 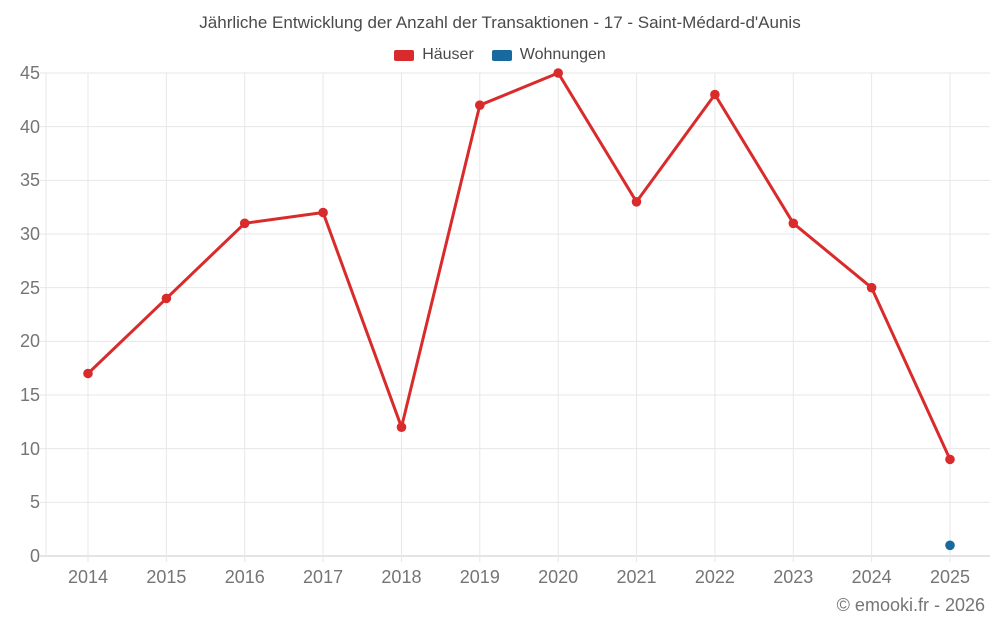 What do you see at coordinates (479, 577) in the screenshot?
I see `x-tick-label: 2019` at bounding box center [479, 577].